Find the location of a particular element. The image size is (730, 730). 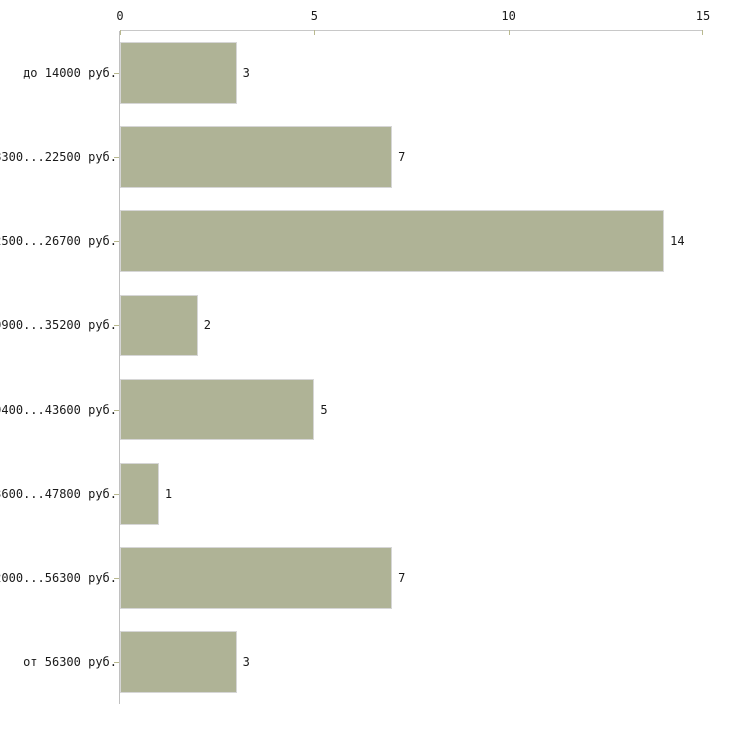

y-tick-label: 18300...22500 руб. is located at coordinates (58, 157).